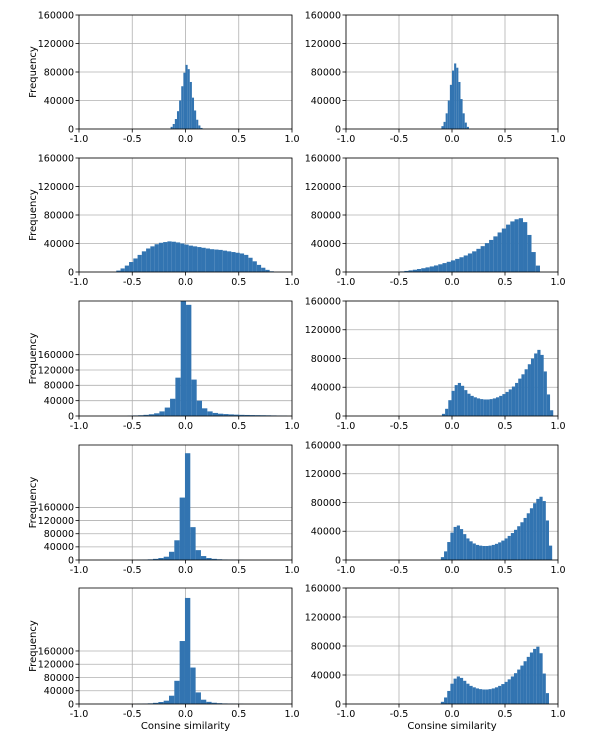 The height and width of the screenshot is (751, 601). I want to click on y-tick-label: 80000, so click(59, 215).